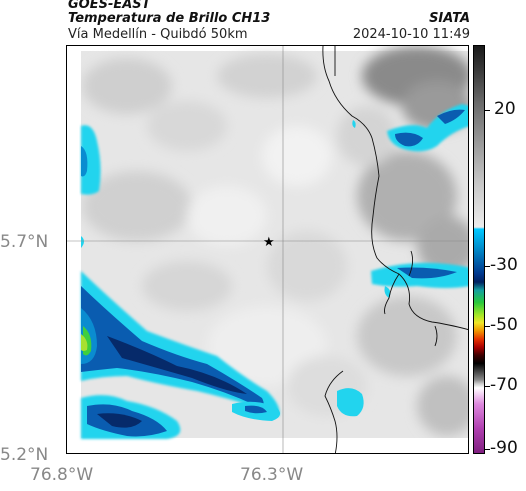 Image resolution: width=526 pixels, height=491 pixels. Describe the element at coordinates (169, 18) in the screenshot. I see `product-title: Temperatura de Brillo CH13` at that location.